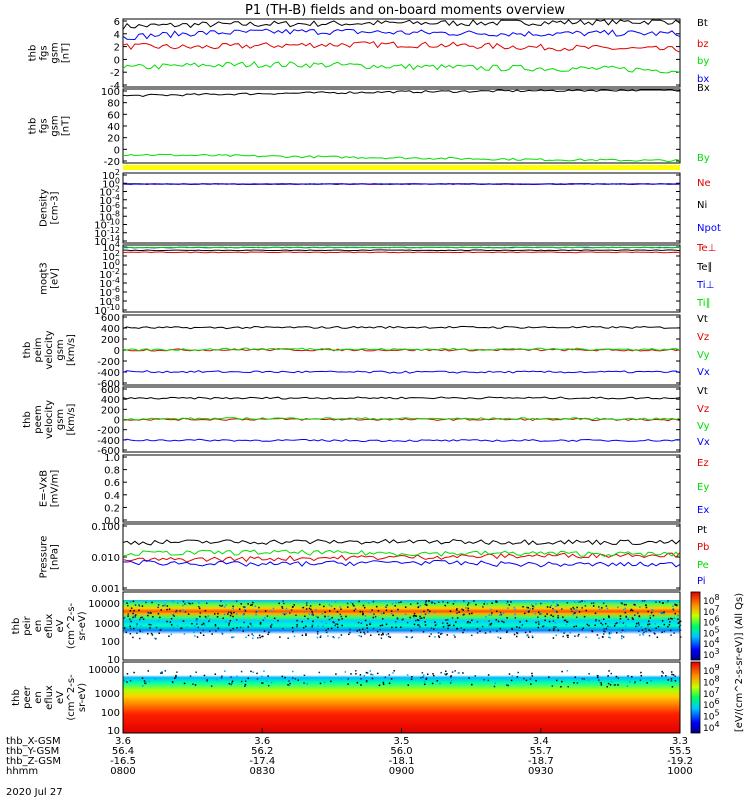  What do you see at coordinates (55, 125) in the screenshot?
I see `y-axis-label: gsm` at bounding box center [55, 125].